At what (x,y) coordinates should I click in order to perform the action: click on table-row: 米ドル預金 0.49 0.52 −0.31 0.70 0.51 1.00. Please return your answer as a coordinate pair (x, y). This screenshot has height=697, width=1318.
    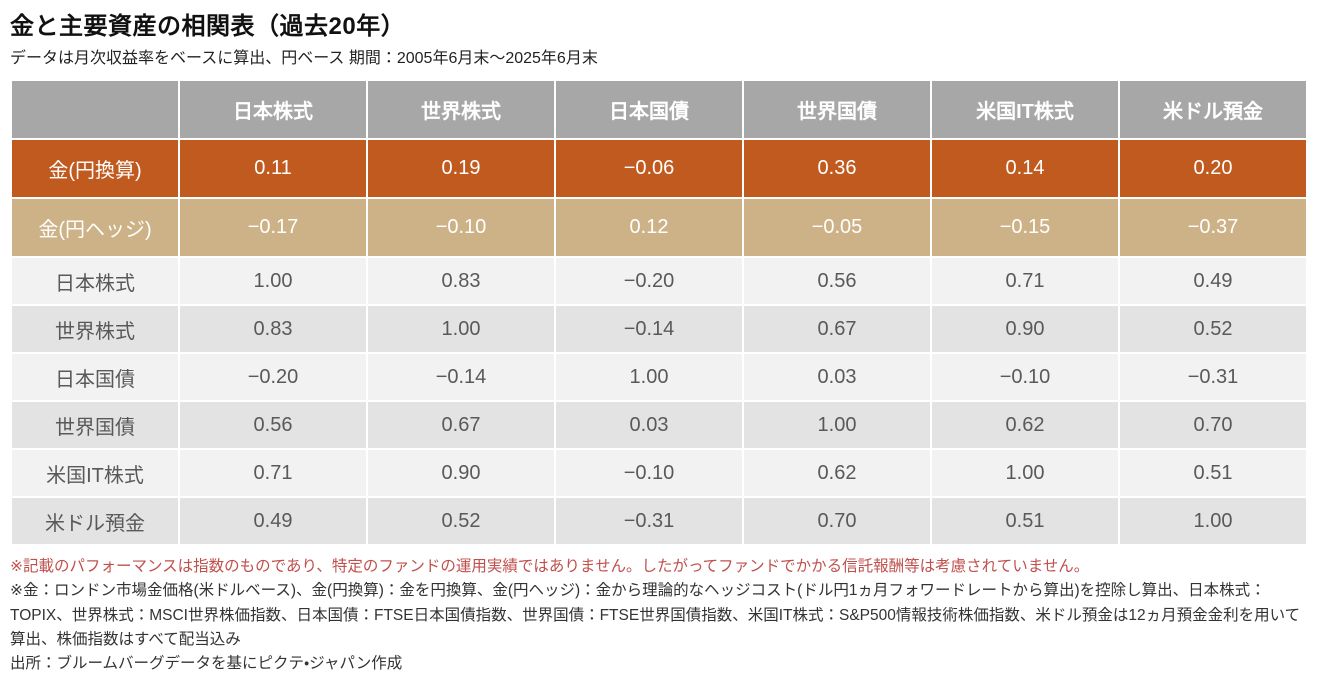
    Looking at the image, I should click on (659, 521).